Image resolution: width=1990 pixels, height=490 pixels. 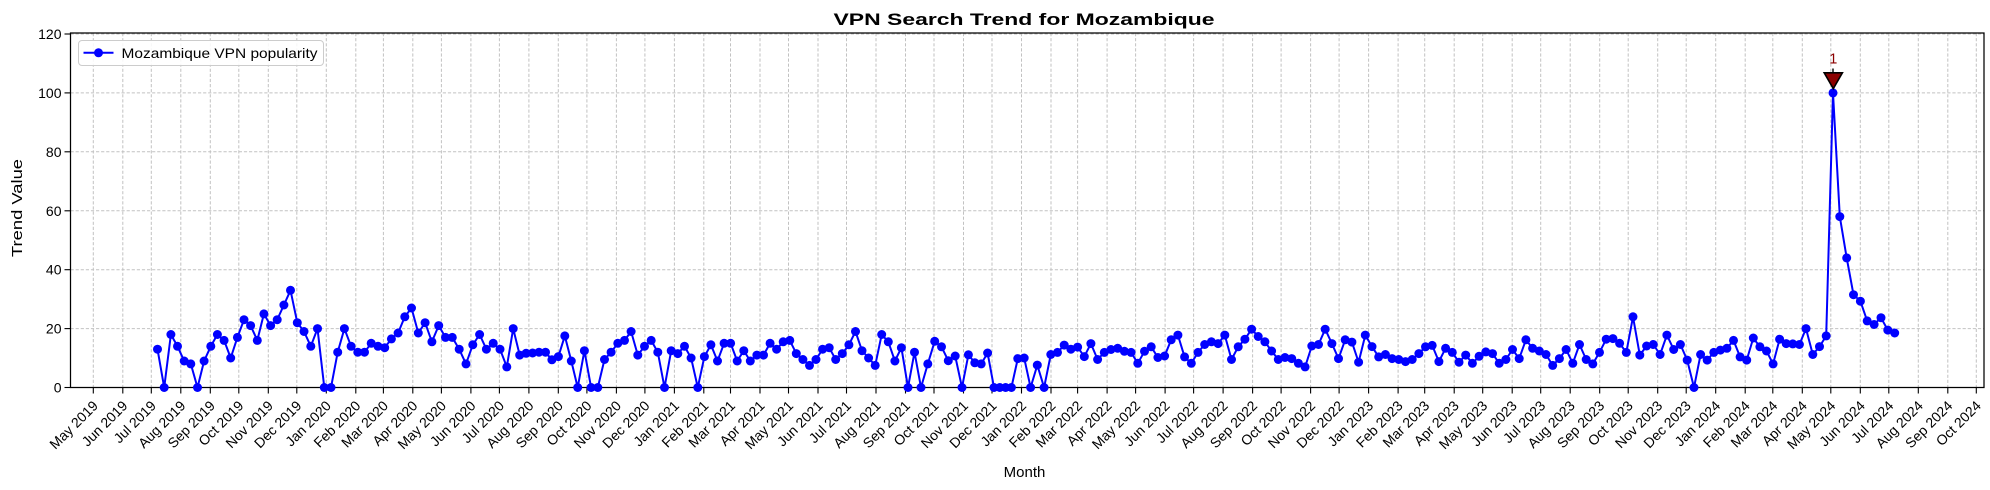 What do you see at coordinates (54, 270) in the screenshot?
I see `svg-text: 40` at bounding box center [54, 270].